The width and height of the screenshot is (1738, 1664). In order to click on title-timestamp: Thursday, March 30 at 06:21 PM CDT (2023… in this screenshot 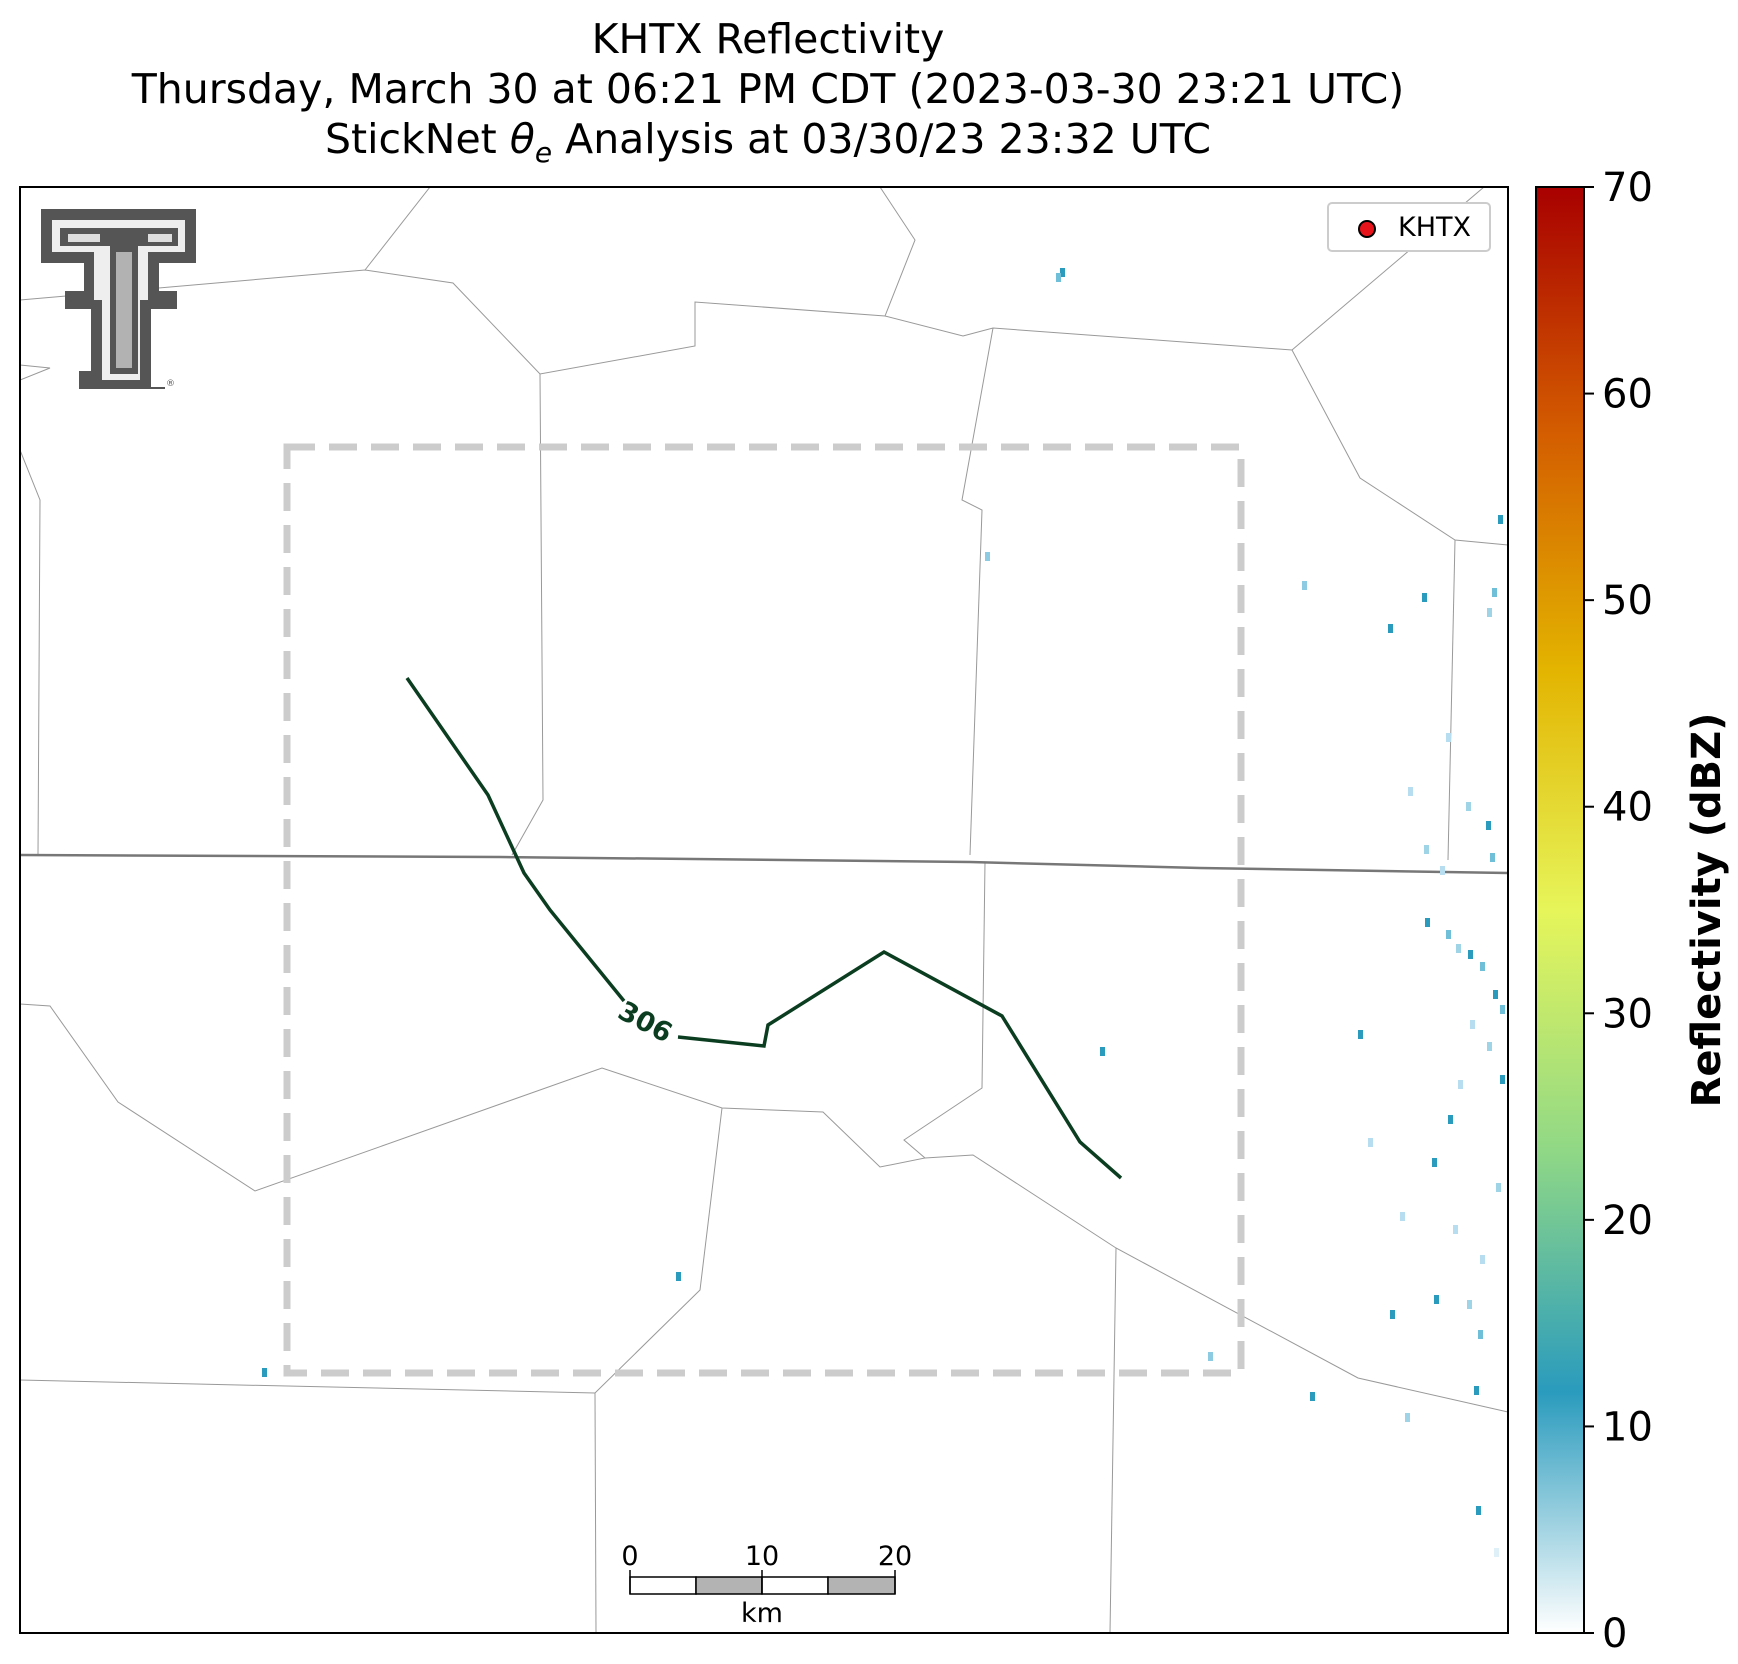, I will do `click(768, 89)`.